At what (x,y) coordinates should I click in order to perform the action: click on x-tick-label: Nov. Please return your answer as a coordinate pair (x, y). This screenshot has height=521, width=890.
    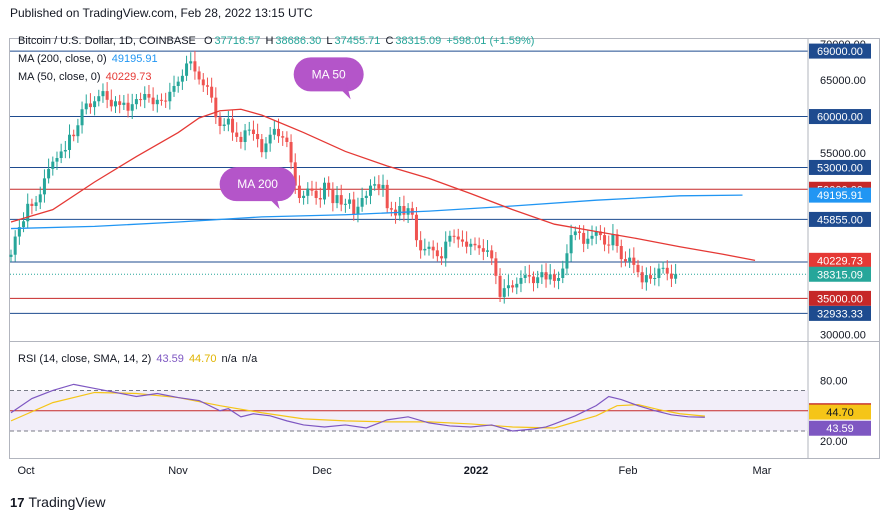
    Looking at the image, I should click on (178, 471).